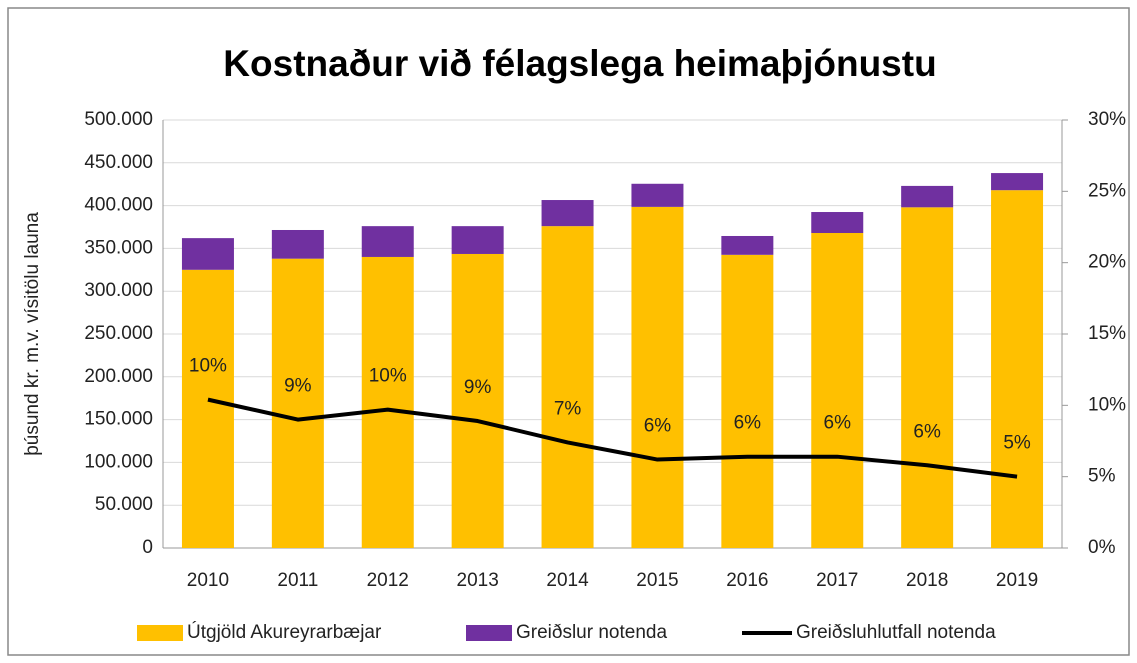 This screenshot has height=663, width=1137. I want to click on y2-tick-label: 10%, so click(1107, 404).